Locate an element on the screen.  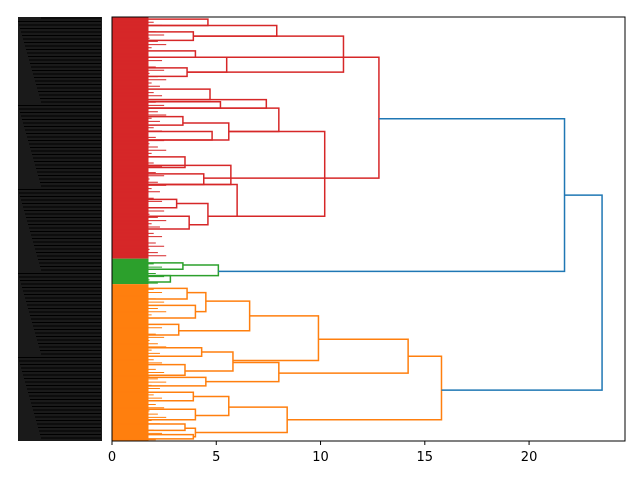
link-red-f2 is located at coordinates (169, 222).